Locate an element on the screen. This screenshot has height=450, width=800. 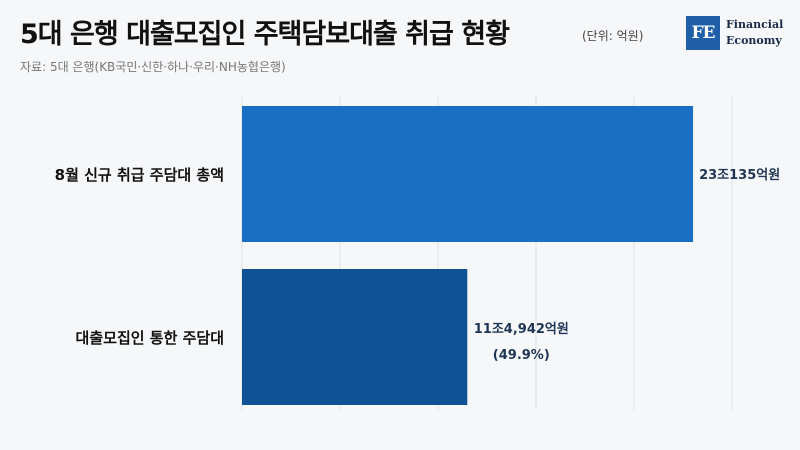
logo-line-1: Financial is located at coordinates (755, 24).